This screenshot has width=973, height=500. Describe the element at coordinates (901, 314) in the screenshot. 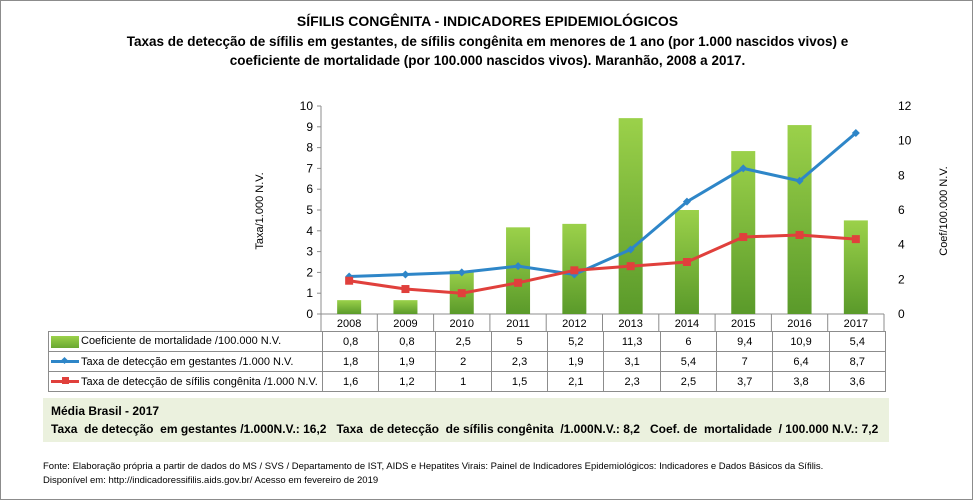

I see `y-right-tick-label: 0` at that location.